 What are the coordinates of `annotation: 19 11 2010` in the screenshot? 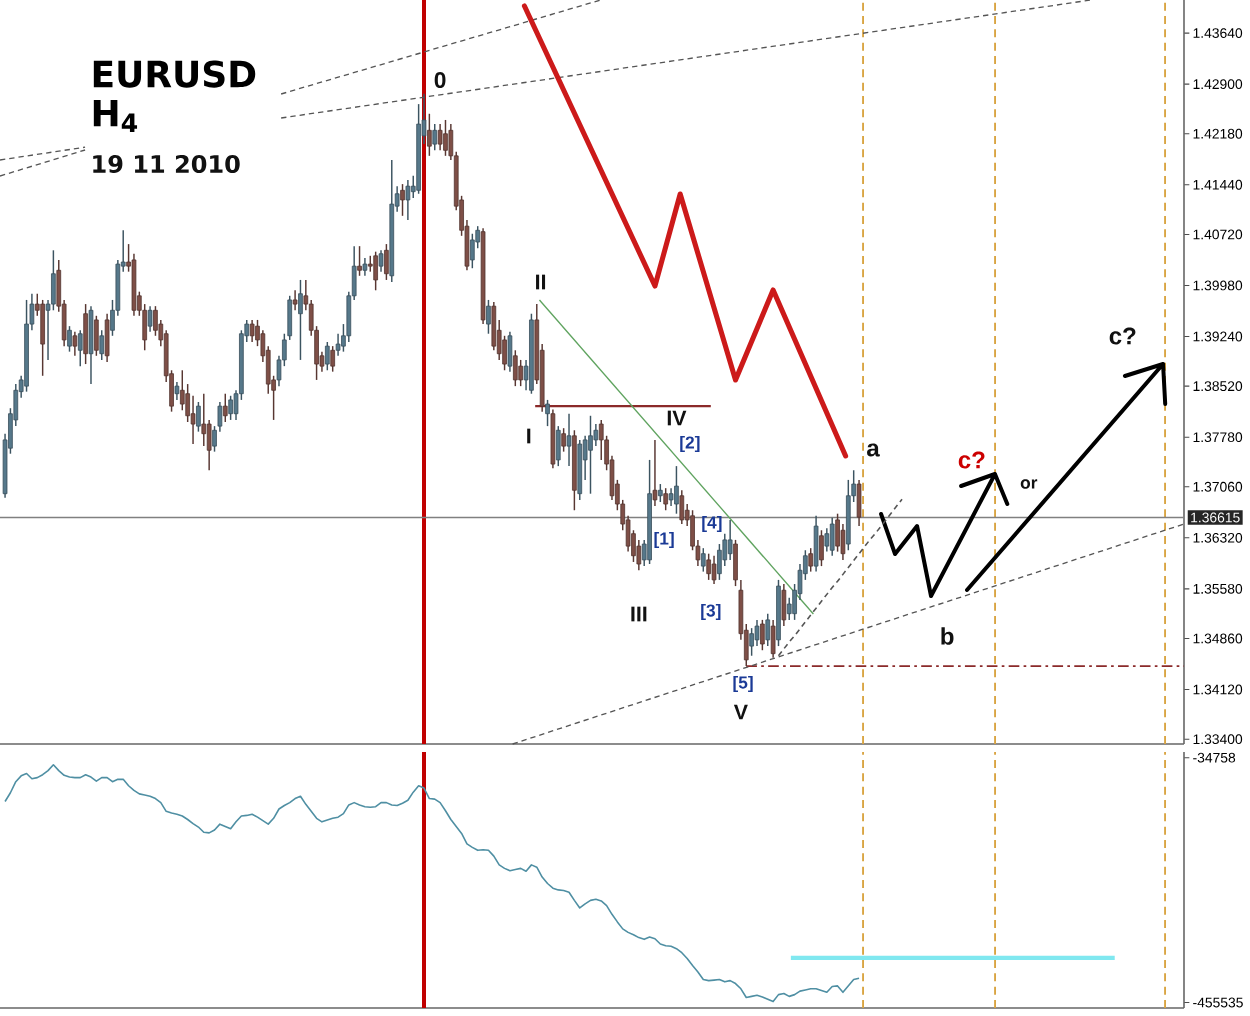 It's located at (166, 164).